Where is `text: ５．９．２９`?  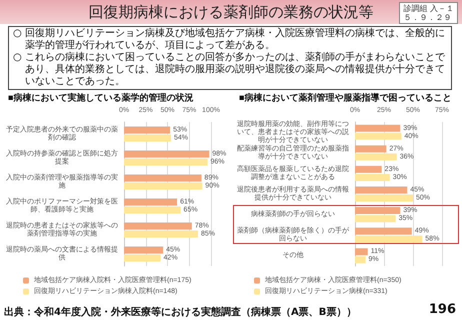
text: ５．９．２９ is located at coordinates (427, 17).